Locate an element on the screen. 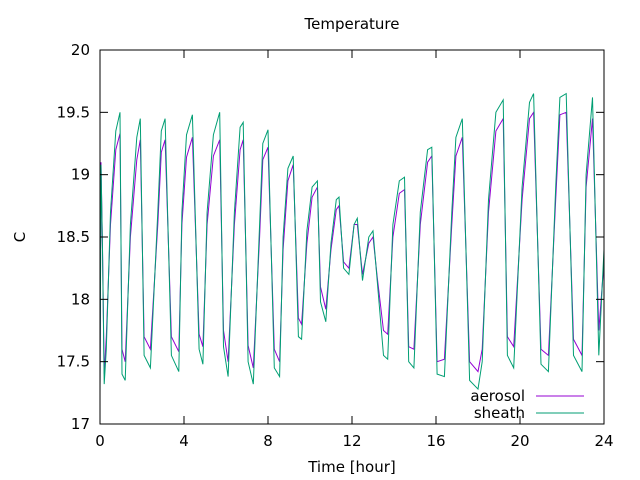 The image size is (640, 480). y-tick-label: 18.5 is located at coordinates (73, 237).